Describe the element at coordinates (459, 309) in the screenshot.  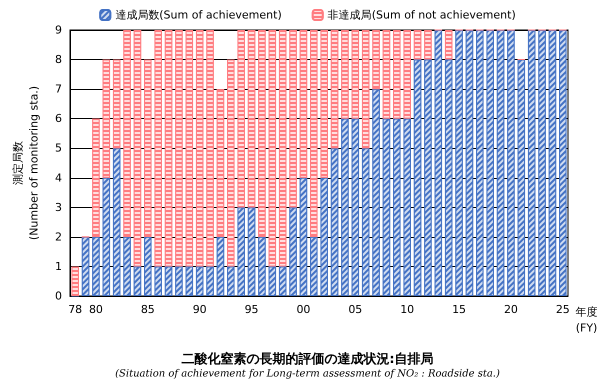
I see `x-tick-label: 15` at that location.